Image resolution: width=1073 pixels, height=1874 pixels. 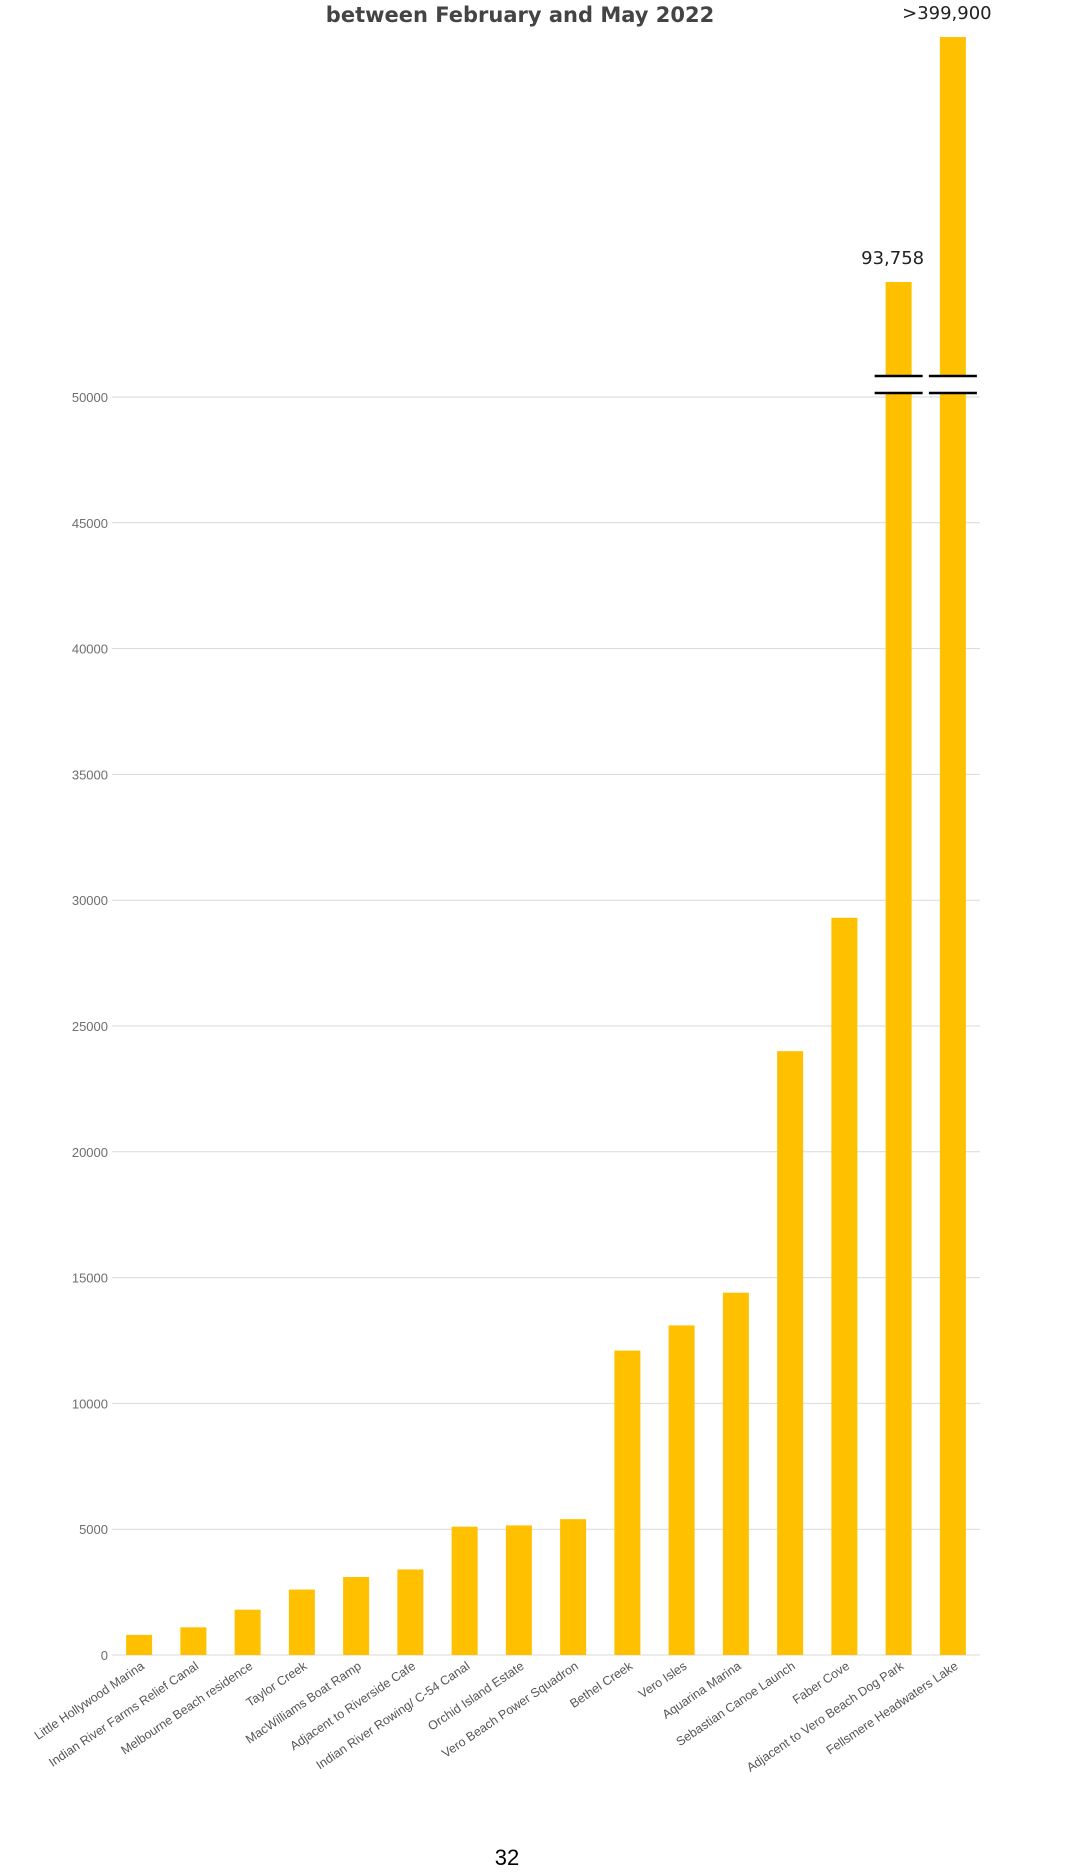 What do you see at coordinates (892, 258) in the screenshot?
I see `data-label: 93,758` at bounding box center [892, 258].